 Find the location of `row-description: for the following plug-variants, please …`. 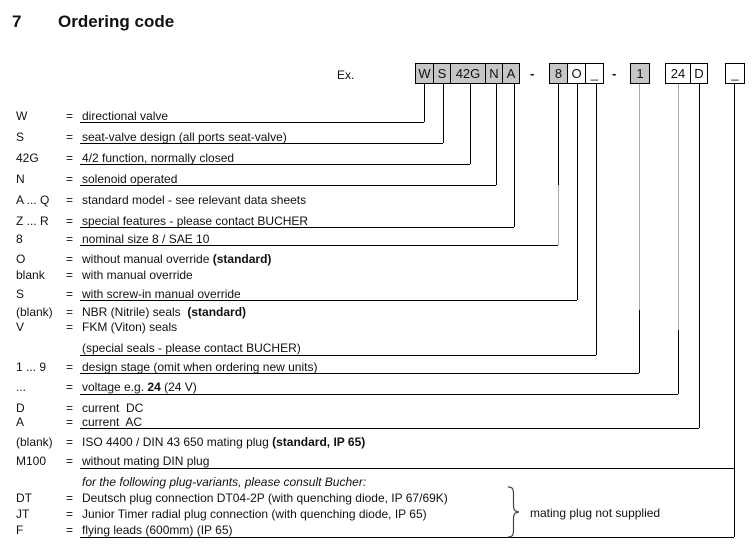

row-description: for the following plug-variants, please … is located at coordinates (224, 482).